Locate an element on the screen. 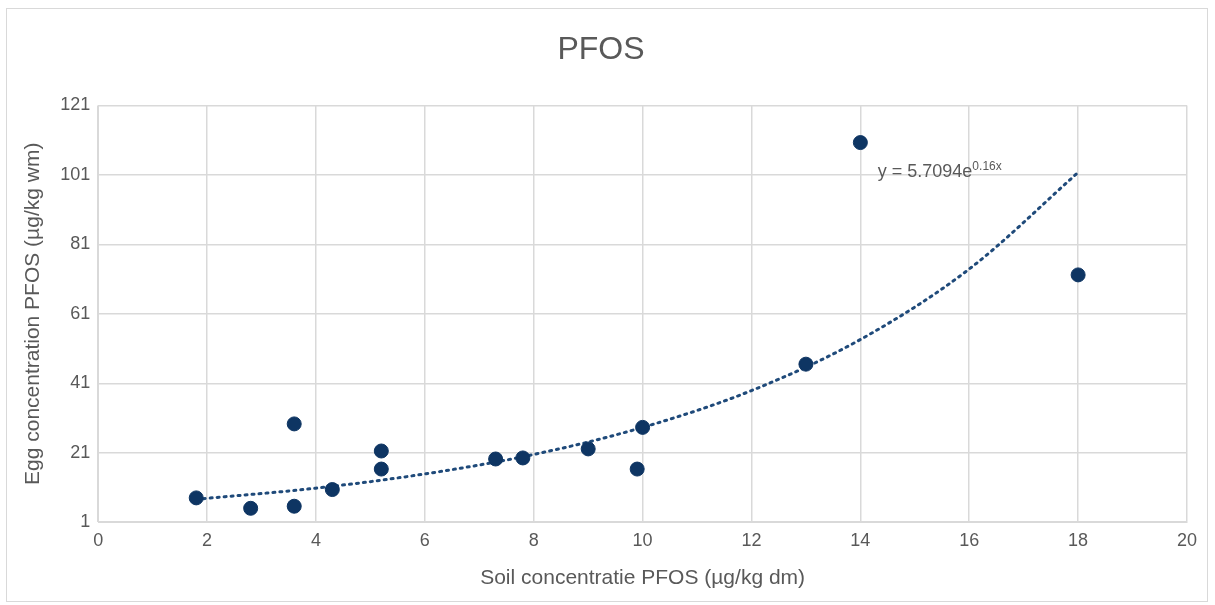  y-tick-label: 101 is located at coordinates (75, 173).